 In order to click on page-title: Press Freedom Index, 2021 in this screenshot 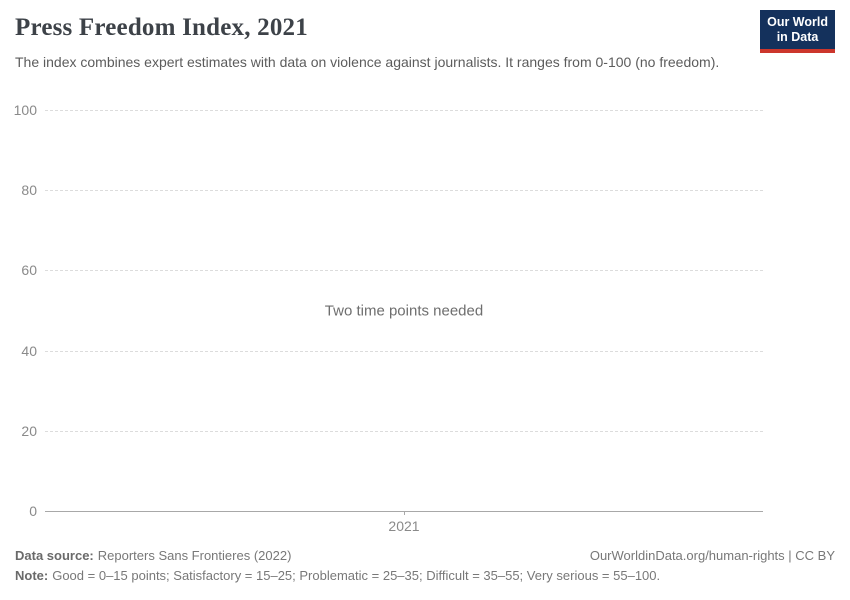, I will do `click(161, 27)`.